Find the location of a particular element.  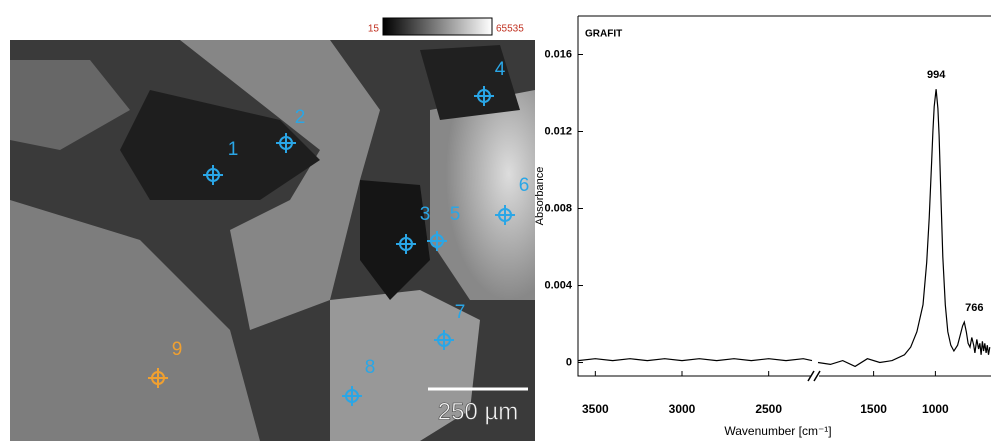

y-tick-label: 0.008 is located at coordinates (558, 208).